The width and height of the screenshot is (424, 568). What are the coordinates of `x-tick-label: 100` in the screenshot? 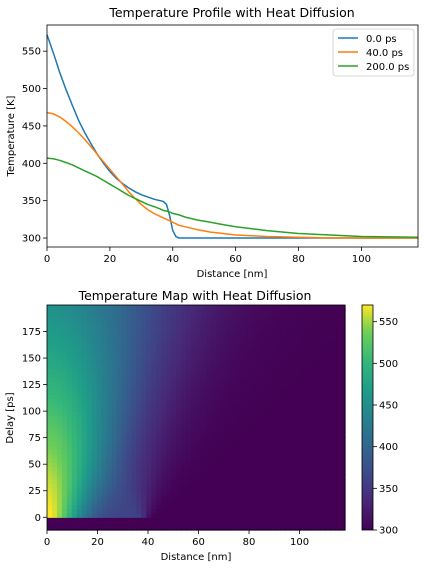 It's located at (299, 542).